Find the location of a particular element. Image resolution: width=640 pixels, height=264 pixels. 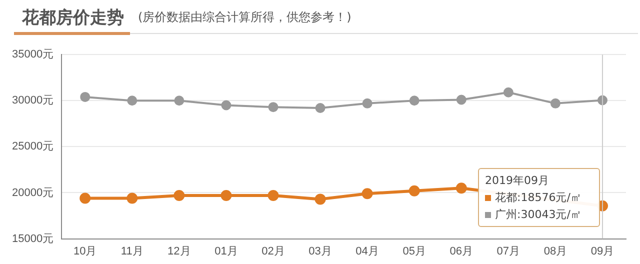

x-tick-label: 06月 is located at coordinates (462, 251).